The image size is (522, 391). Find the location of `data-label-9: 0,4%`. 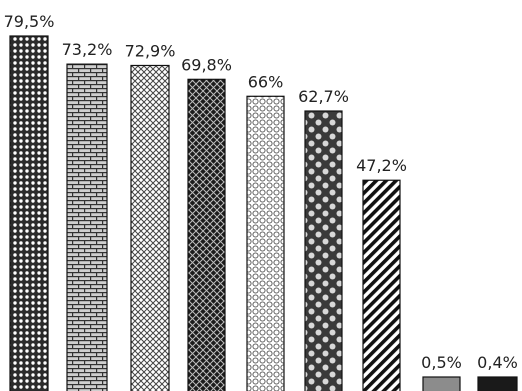

data-label-9: 0,4% is located at coordinates (497, 362).